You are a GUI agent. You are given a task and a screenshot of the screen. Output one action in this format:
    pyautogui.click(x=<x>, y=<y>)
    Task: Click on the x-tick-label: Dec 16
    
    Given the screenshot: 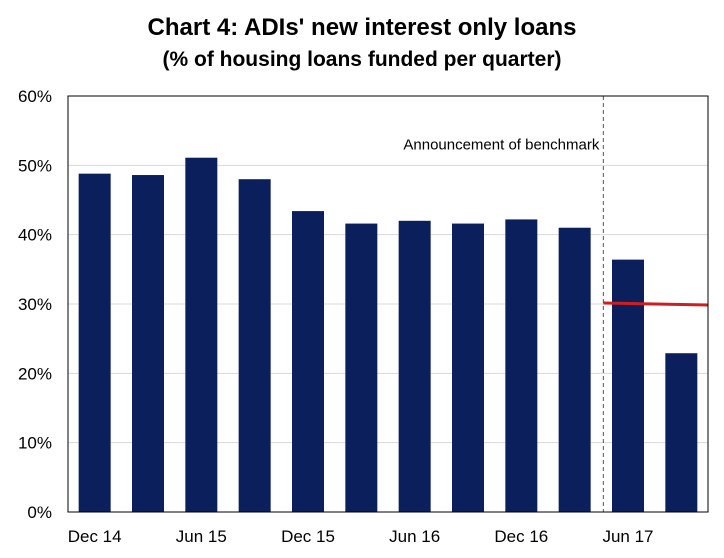 What is the action you would take?
    pyautogui.click(x=521, y=536)
    